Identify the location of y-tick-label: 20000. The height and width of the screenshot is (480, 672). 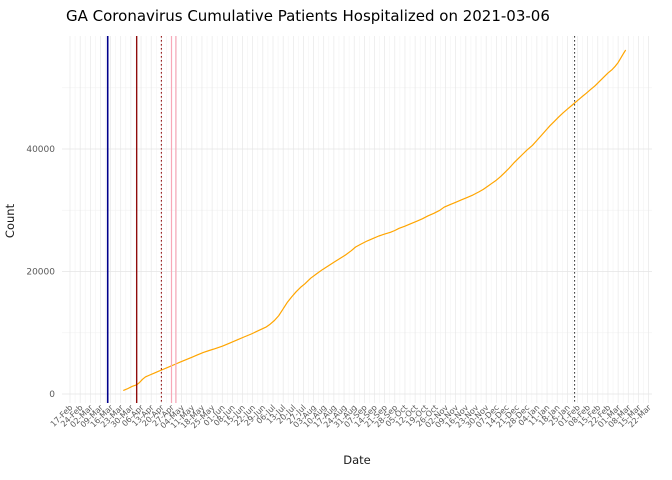
(40, 273).